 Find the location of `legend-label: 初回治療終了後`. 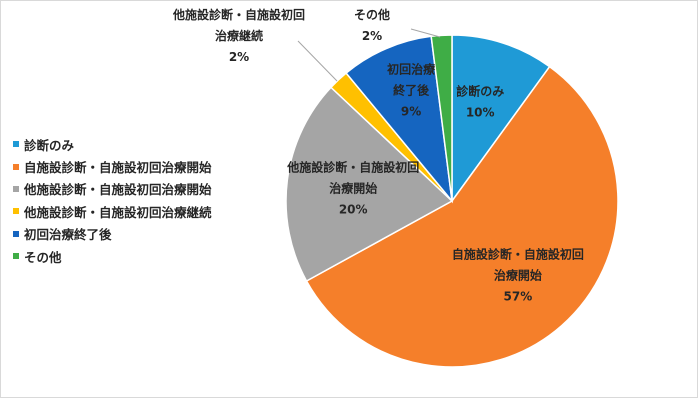

legend-label: 初回治療終了後 is located at coordinates (68, 235).